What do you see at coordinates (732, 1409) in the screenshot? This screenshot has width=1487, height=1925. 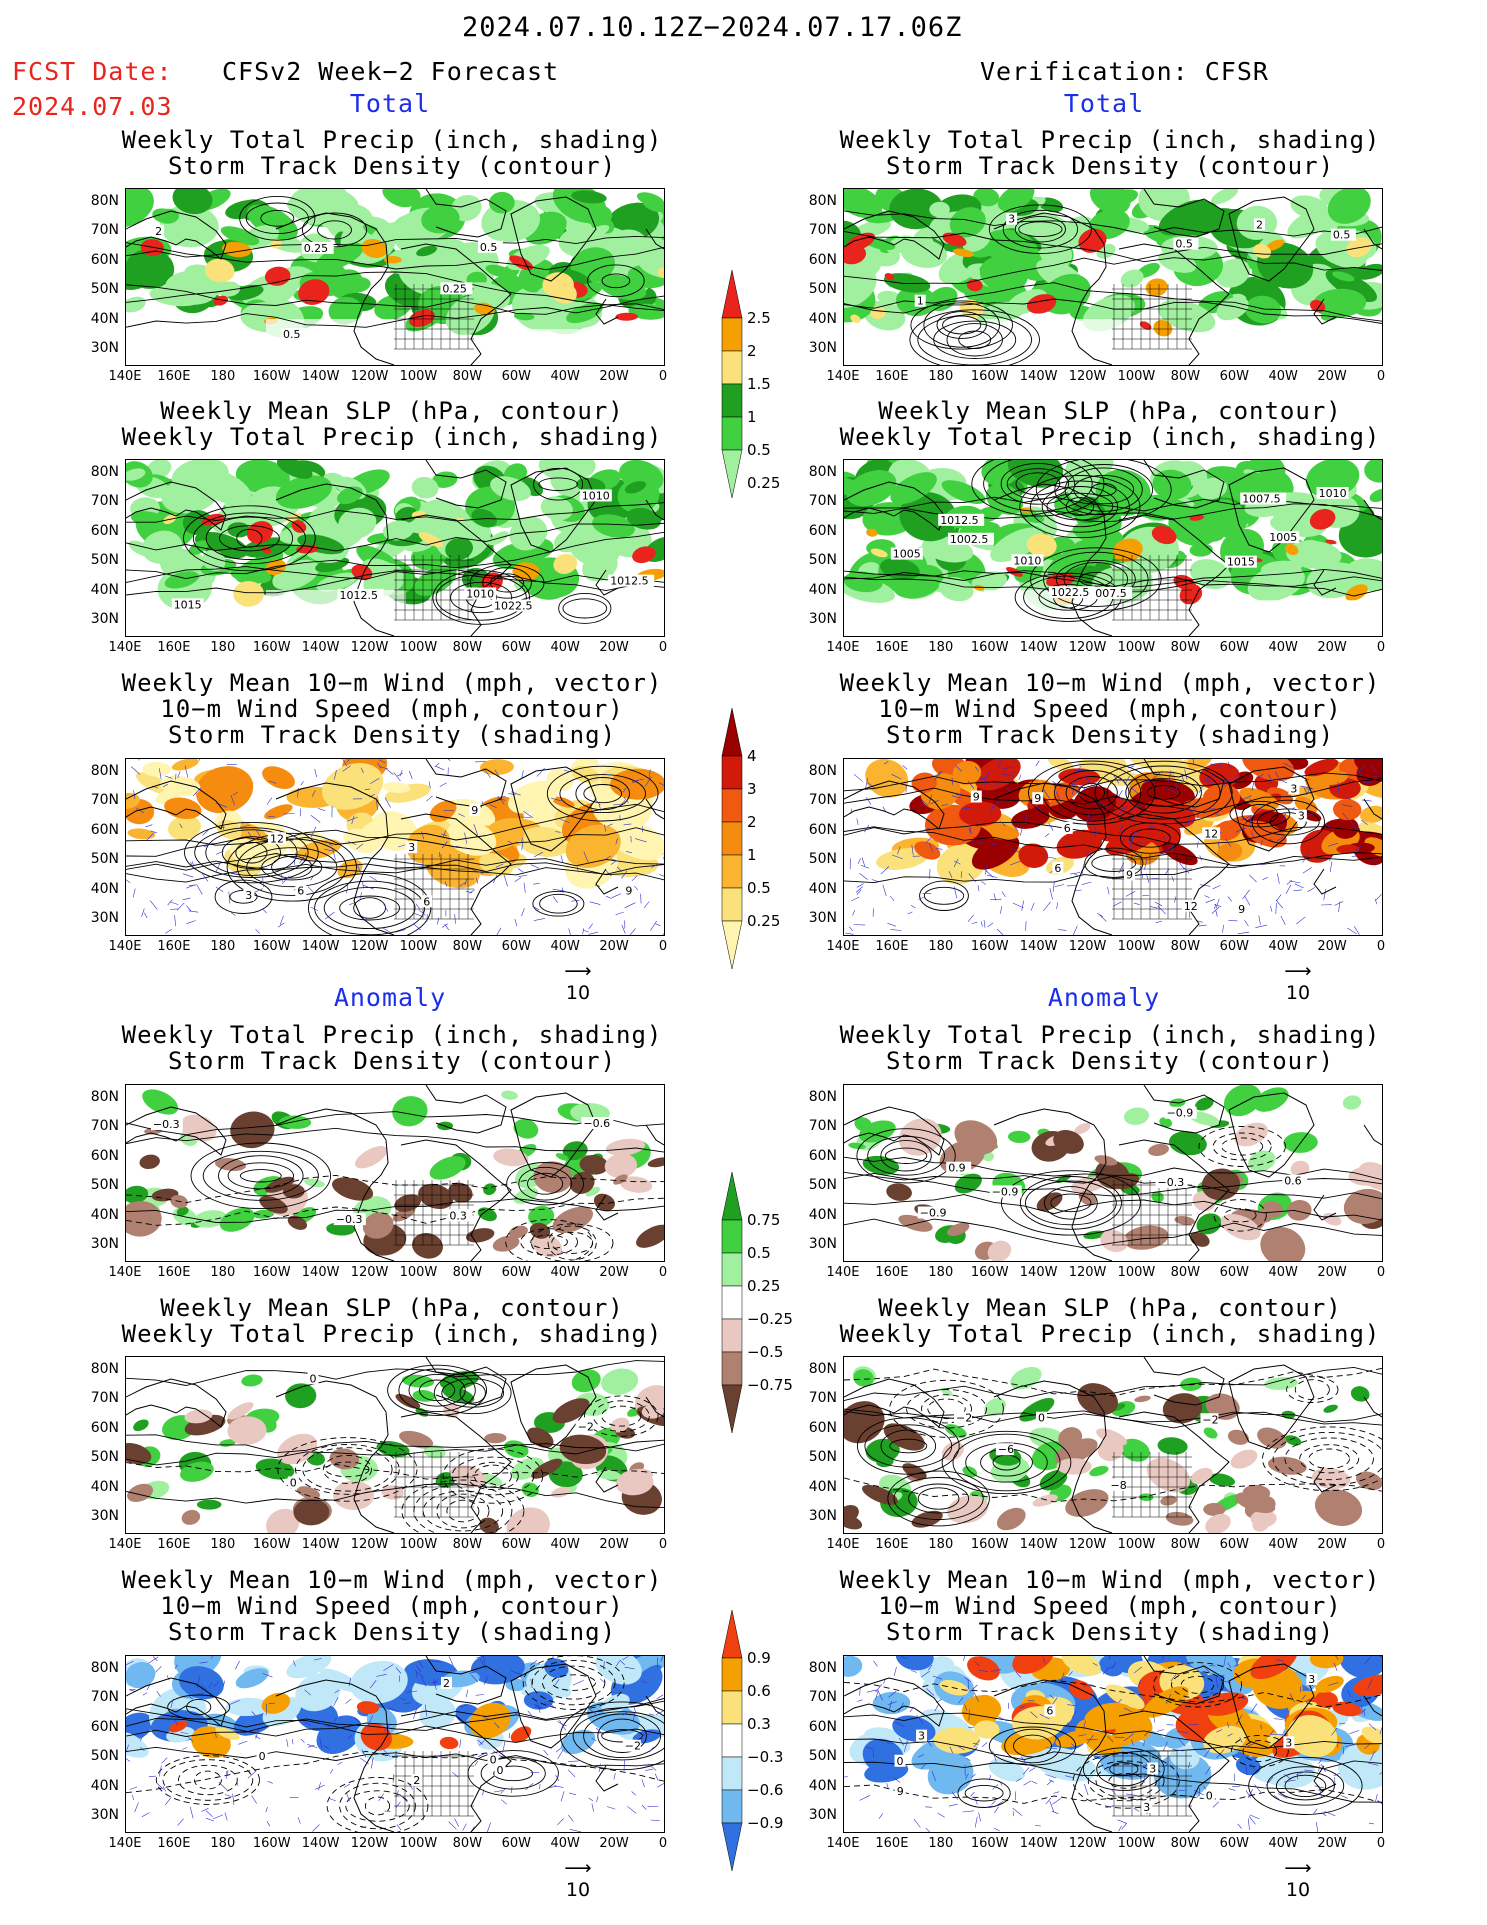 I see `colorbar-cap` at bounding box center [732, 1409].